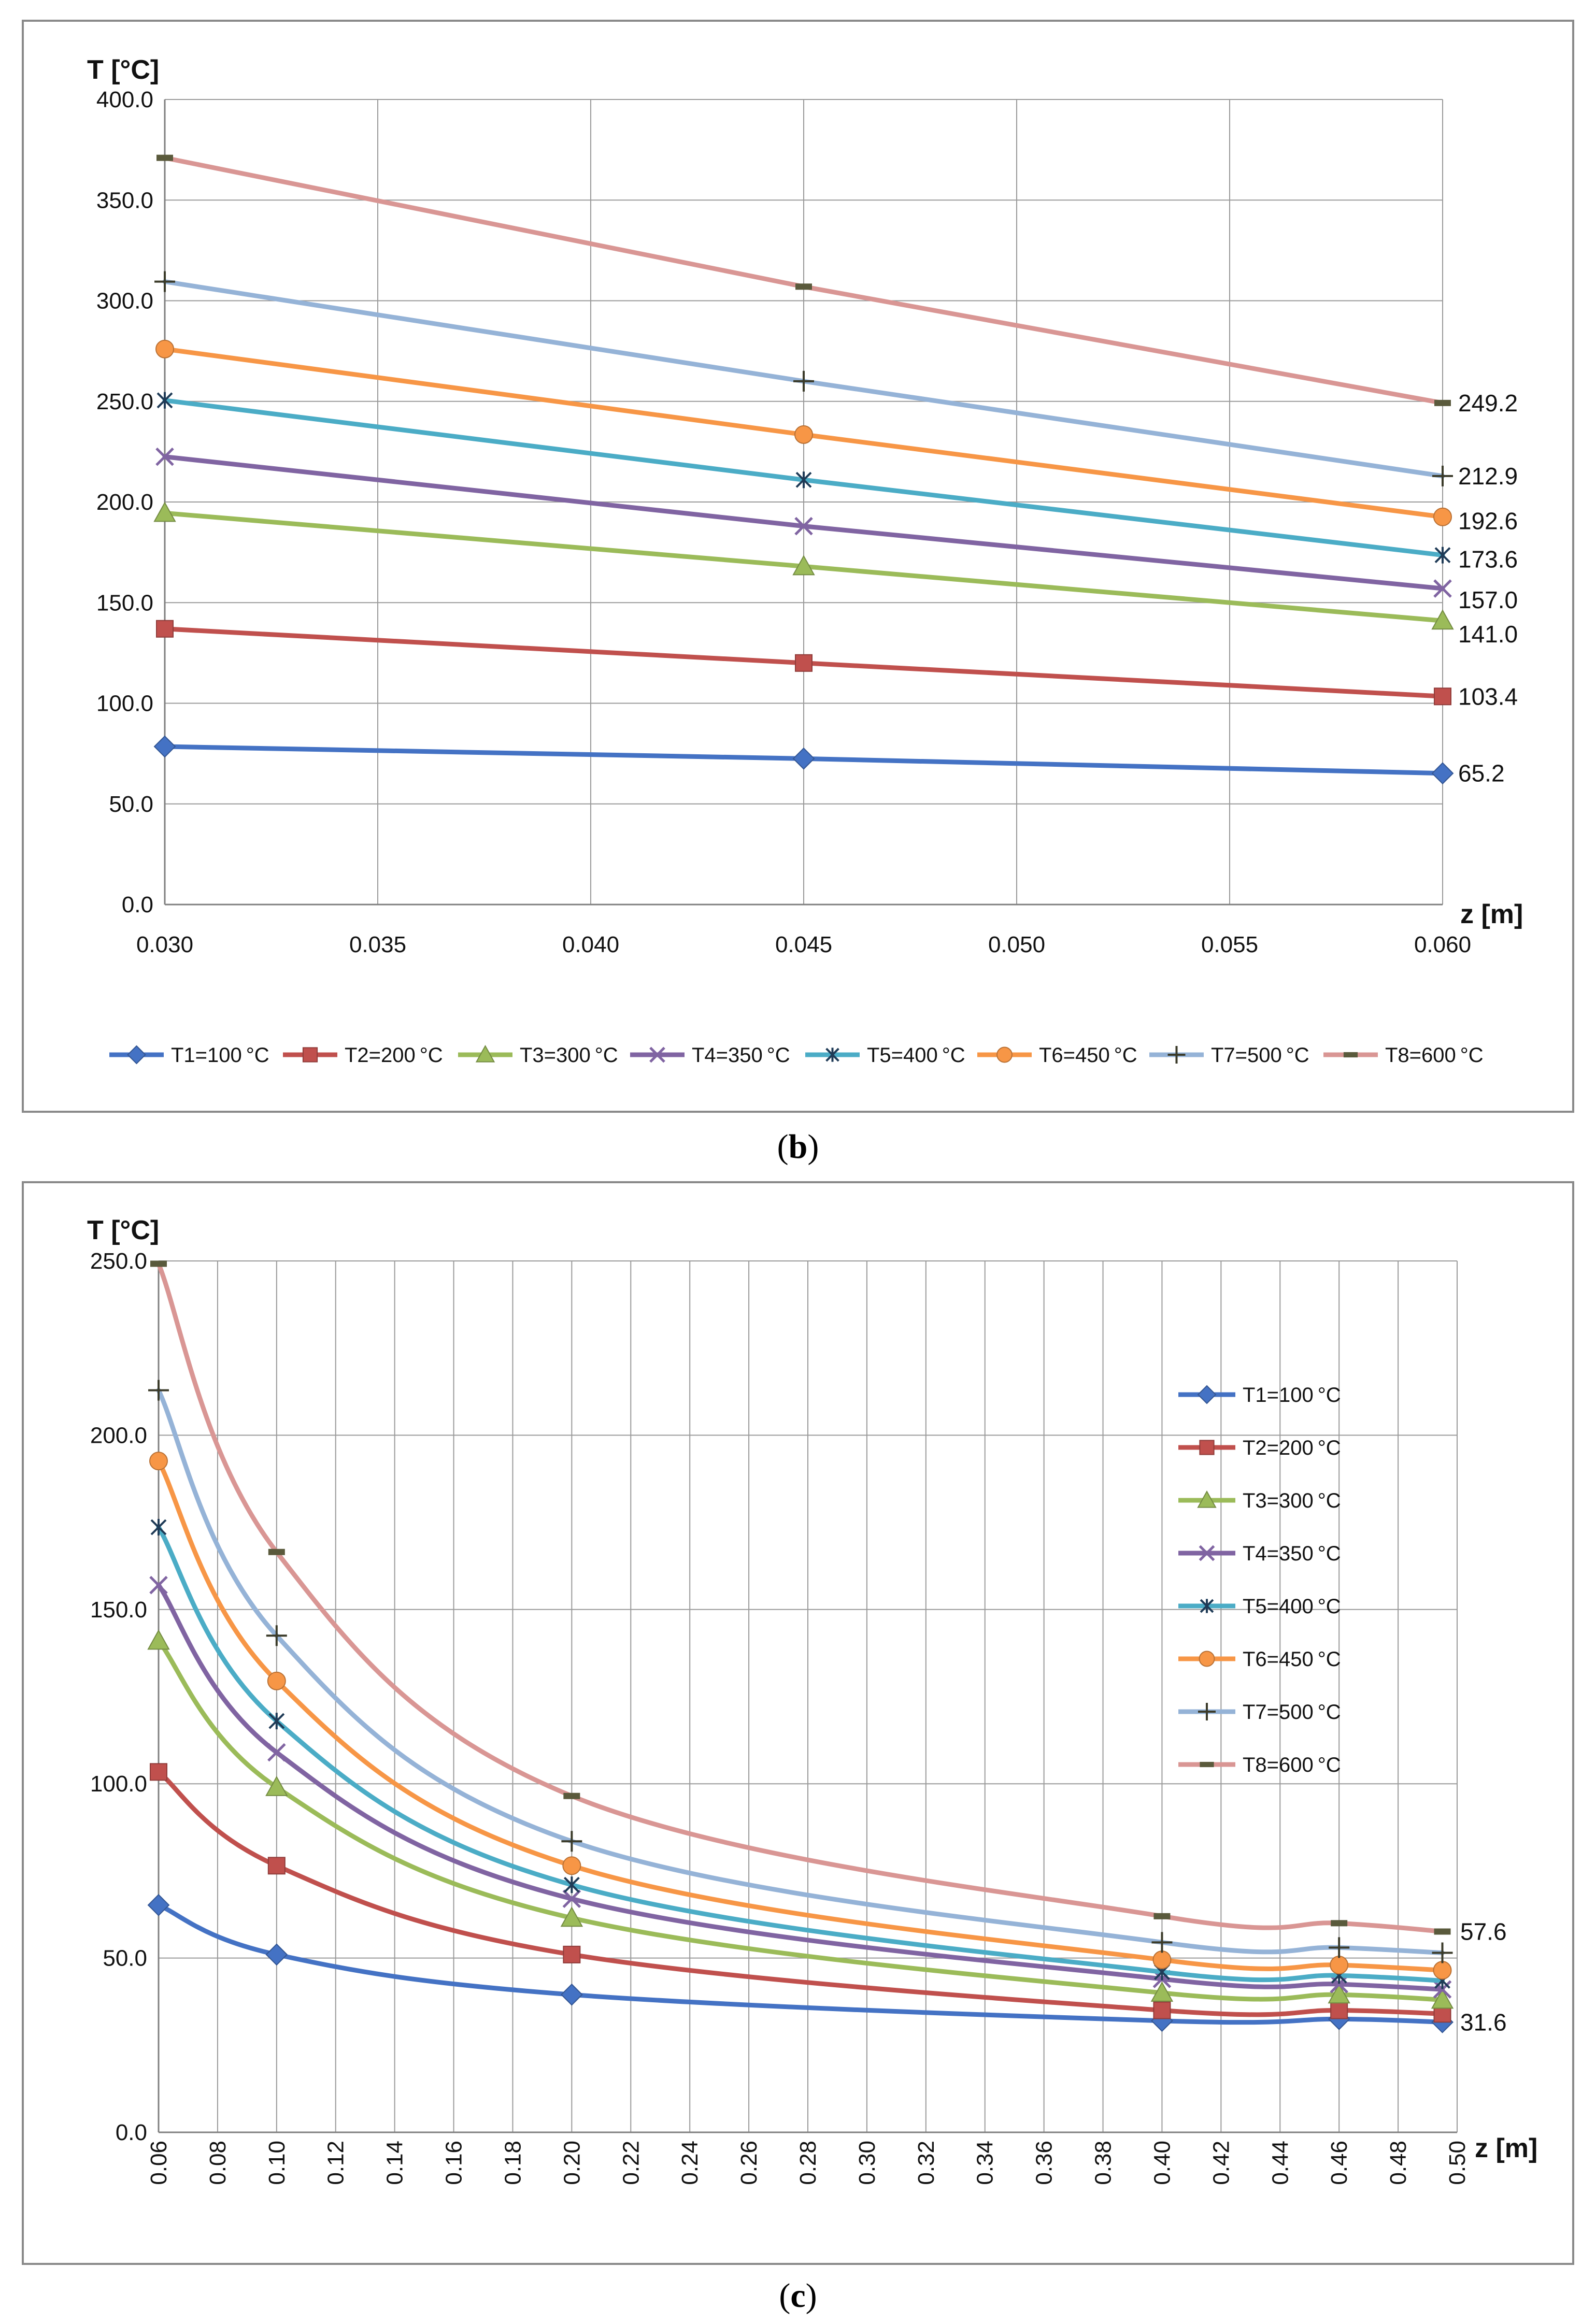 This screenshot has height=2324, width=1596. What do you see at coordinates (1280, 2163) in the screenshot?
I see `x-tick-label: 0.44` at bounding box center [1280, 2163].